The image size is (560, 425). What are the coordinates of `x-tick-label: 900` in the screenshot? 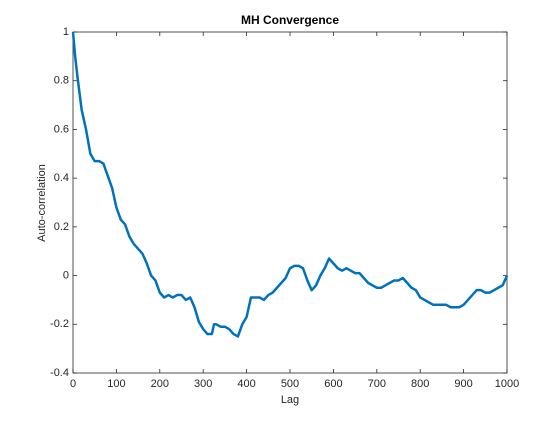 It's located at (463, 384).